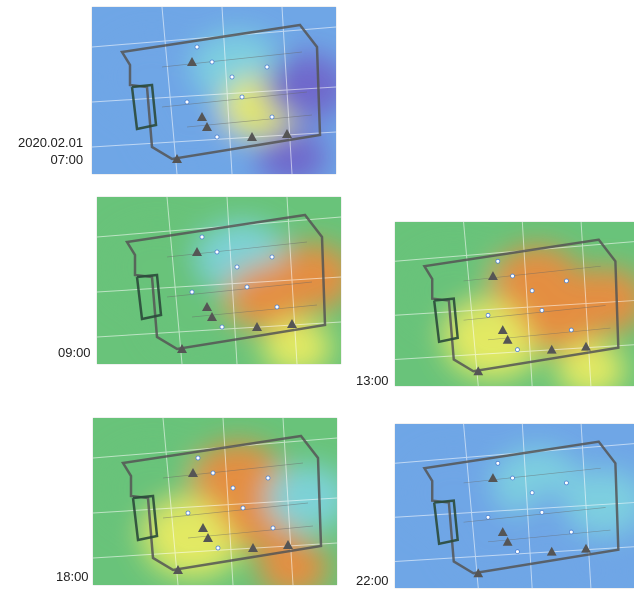 This screenshot has height=590, width=634. I want to click on time-text: 07:00, so click(67, 159).